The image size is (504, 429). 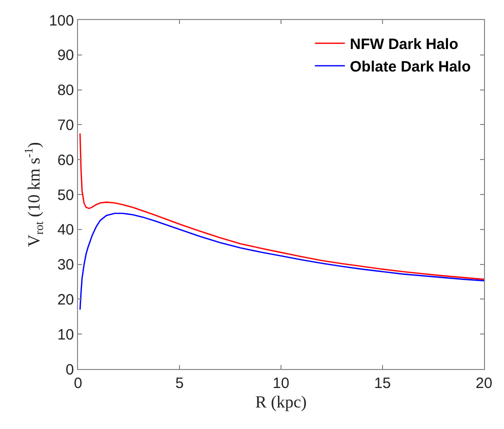 I want to click on y-tick-label: 100, so click(x=61, y=21).